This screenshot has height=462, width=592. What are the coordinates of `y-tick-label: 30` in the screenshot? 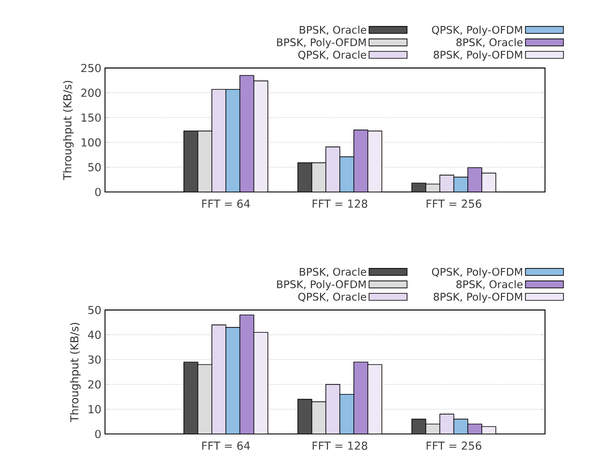 It's located at (94, 359).